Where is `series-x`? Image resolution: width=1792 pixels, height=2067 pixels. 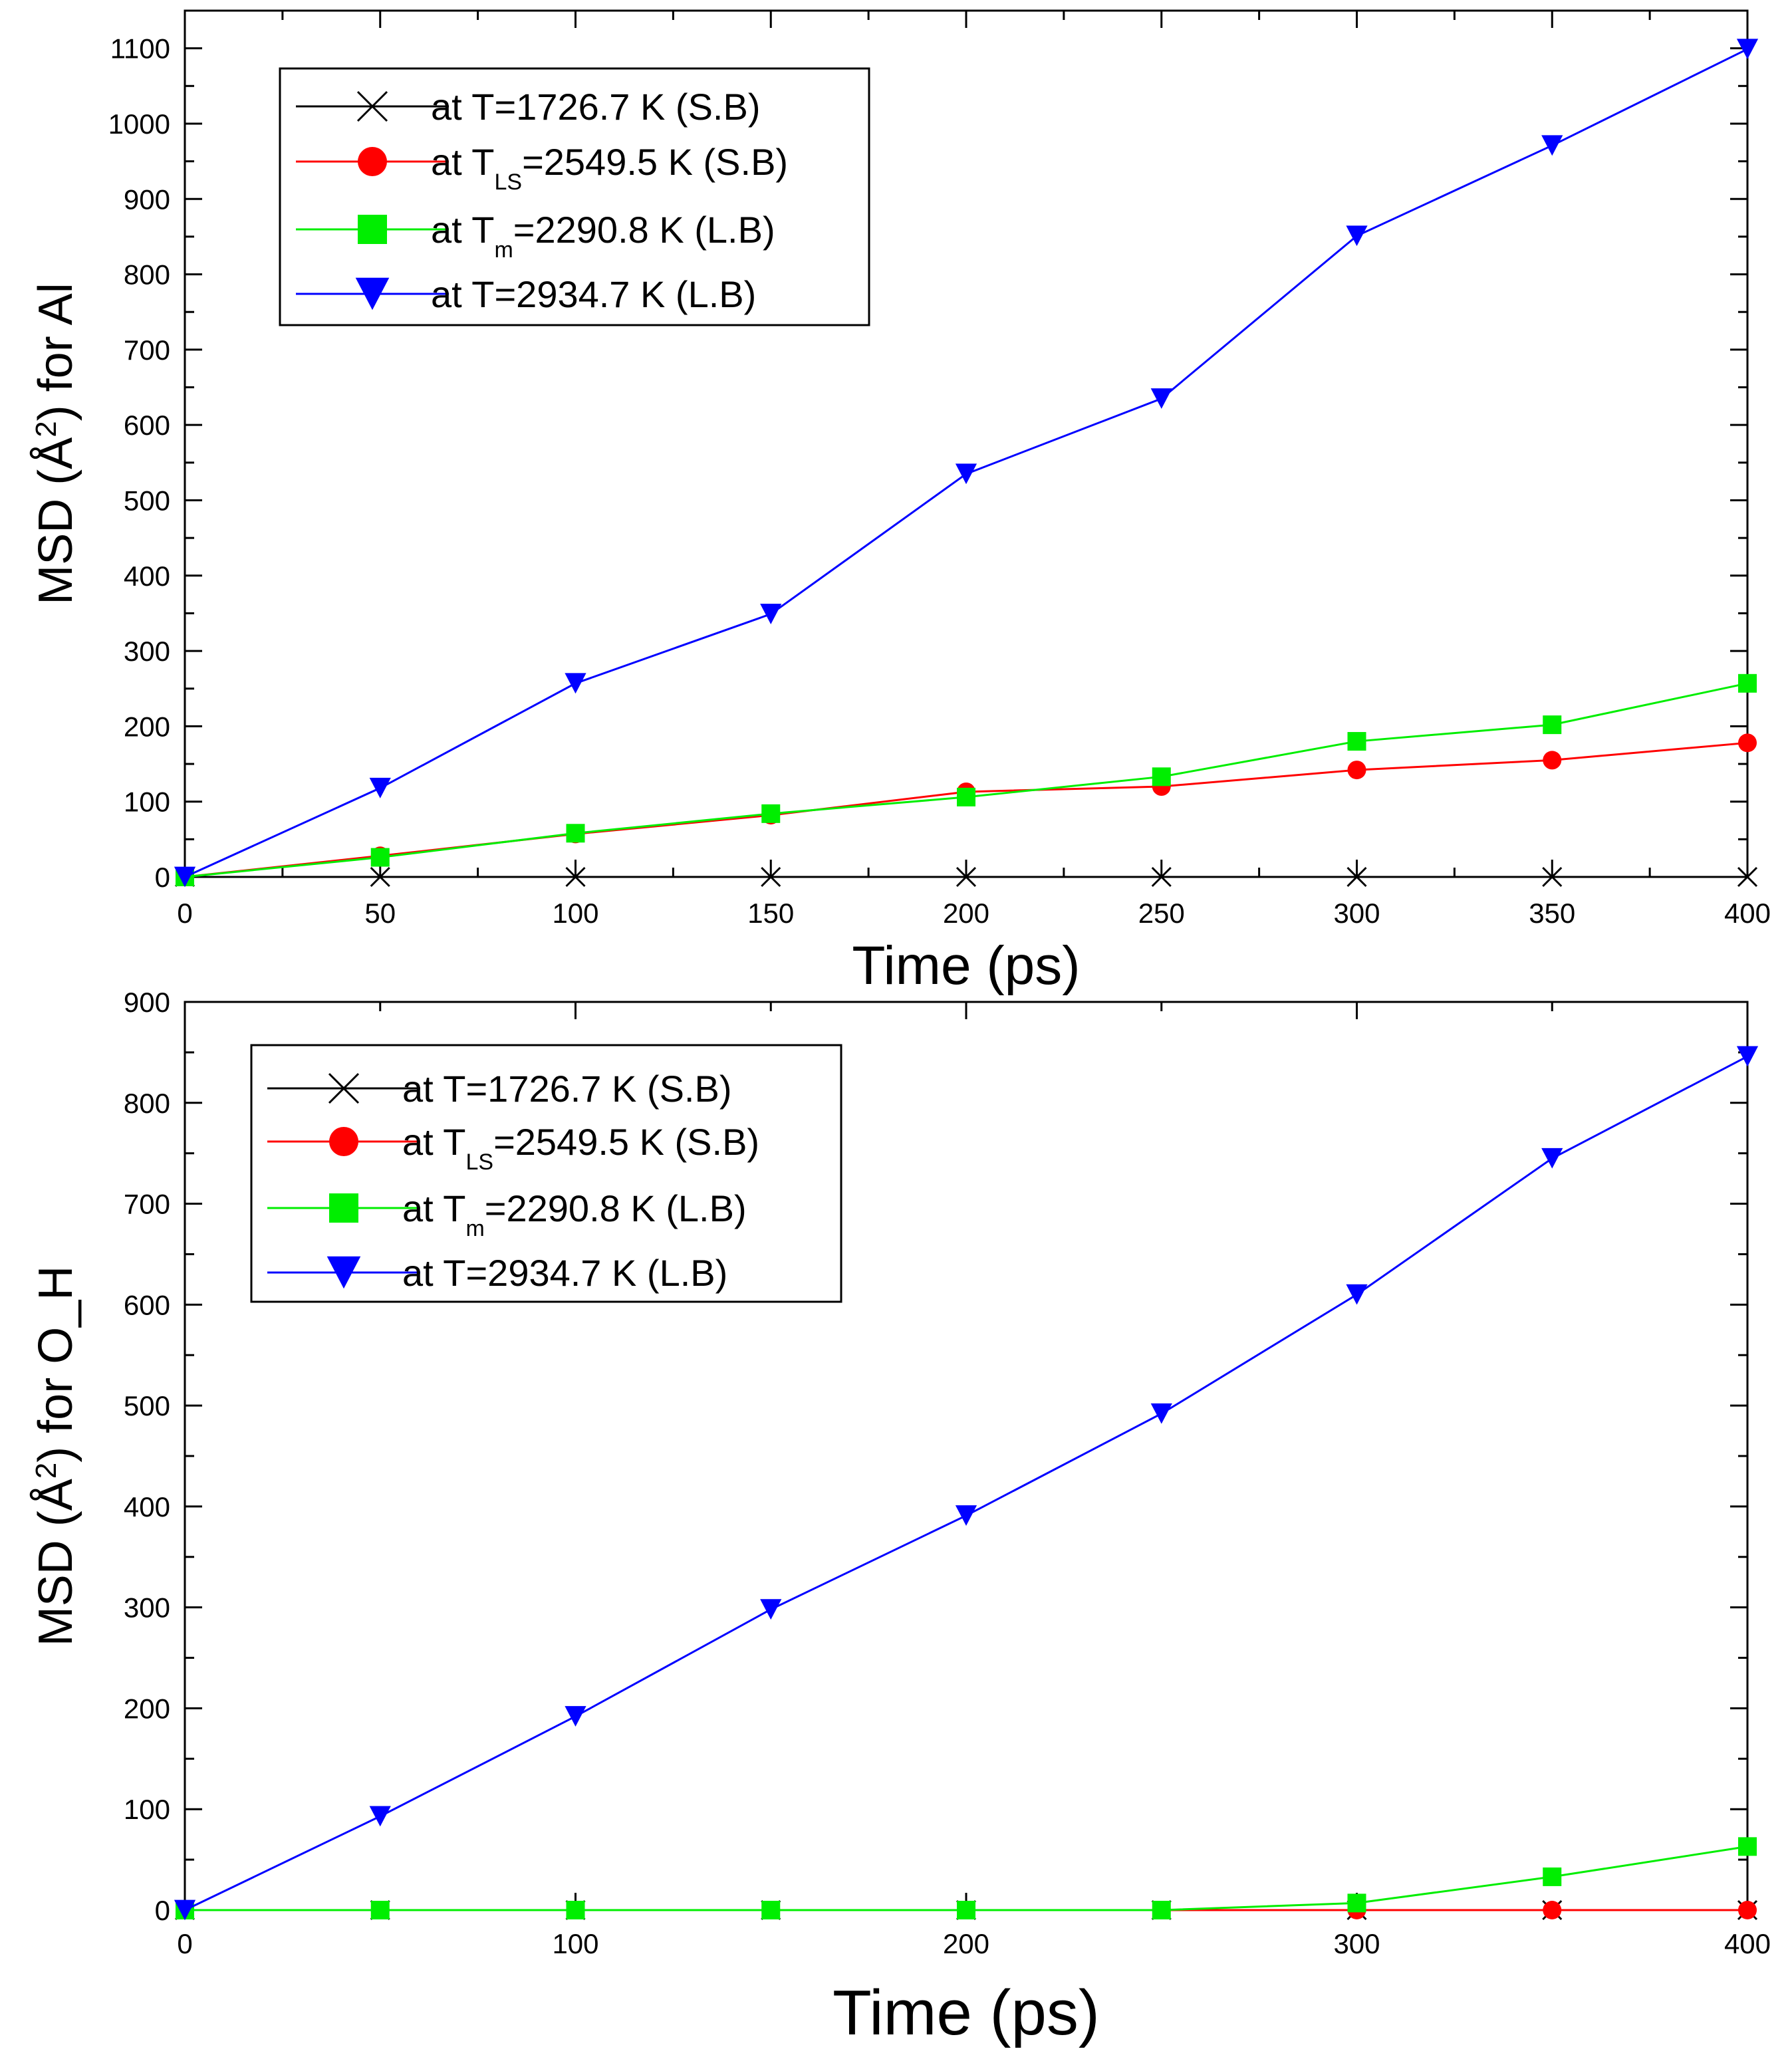
series-x is located at coordinates (966, 877).